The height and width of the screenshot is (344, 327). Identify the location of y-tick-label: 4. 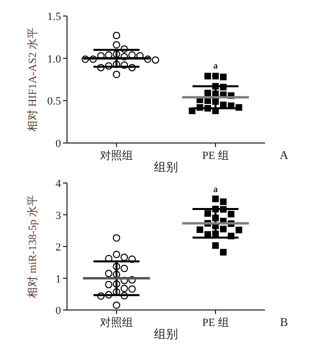
(59, 184).